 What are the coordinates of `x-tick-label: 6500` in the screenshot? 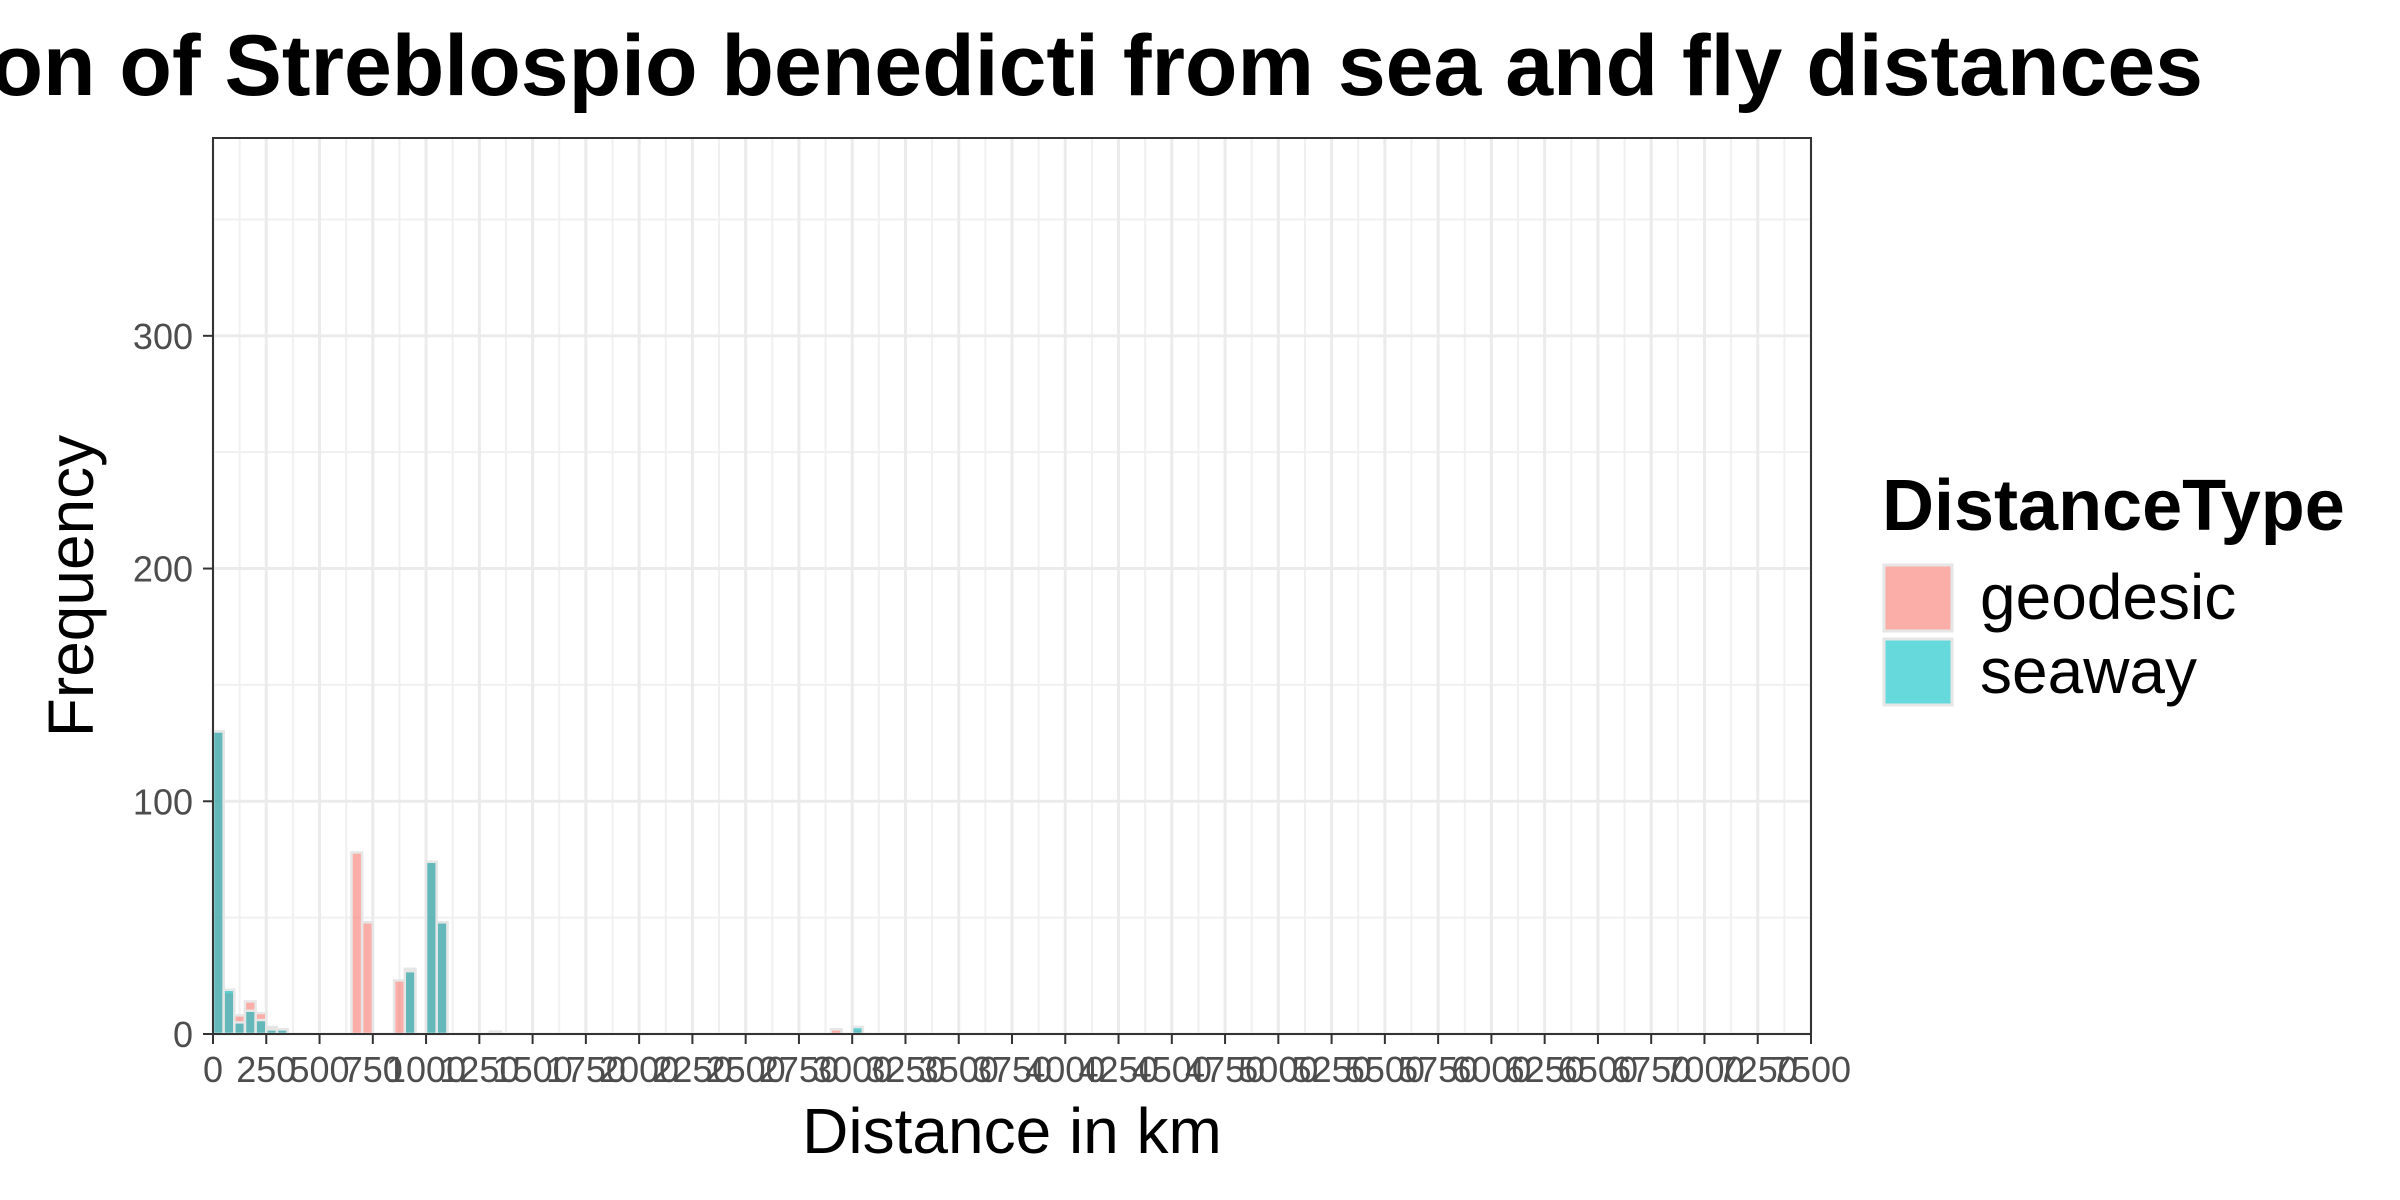 It's located at (1598, 1069).